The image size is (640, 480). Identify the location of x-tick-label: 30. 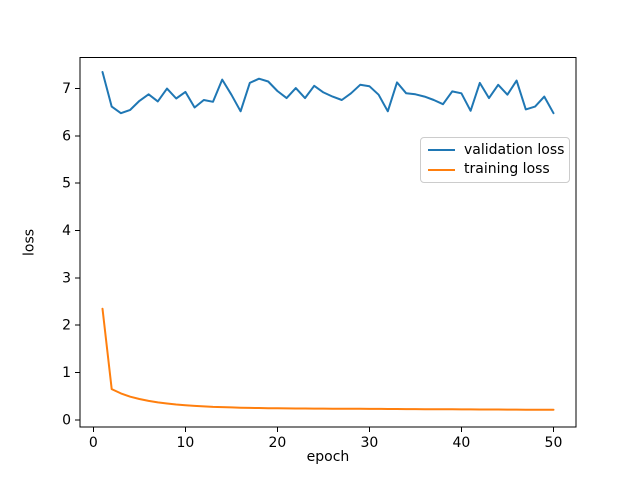
(369, 443).